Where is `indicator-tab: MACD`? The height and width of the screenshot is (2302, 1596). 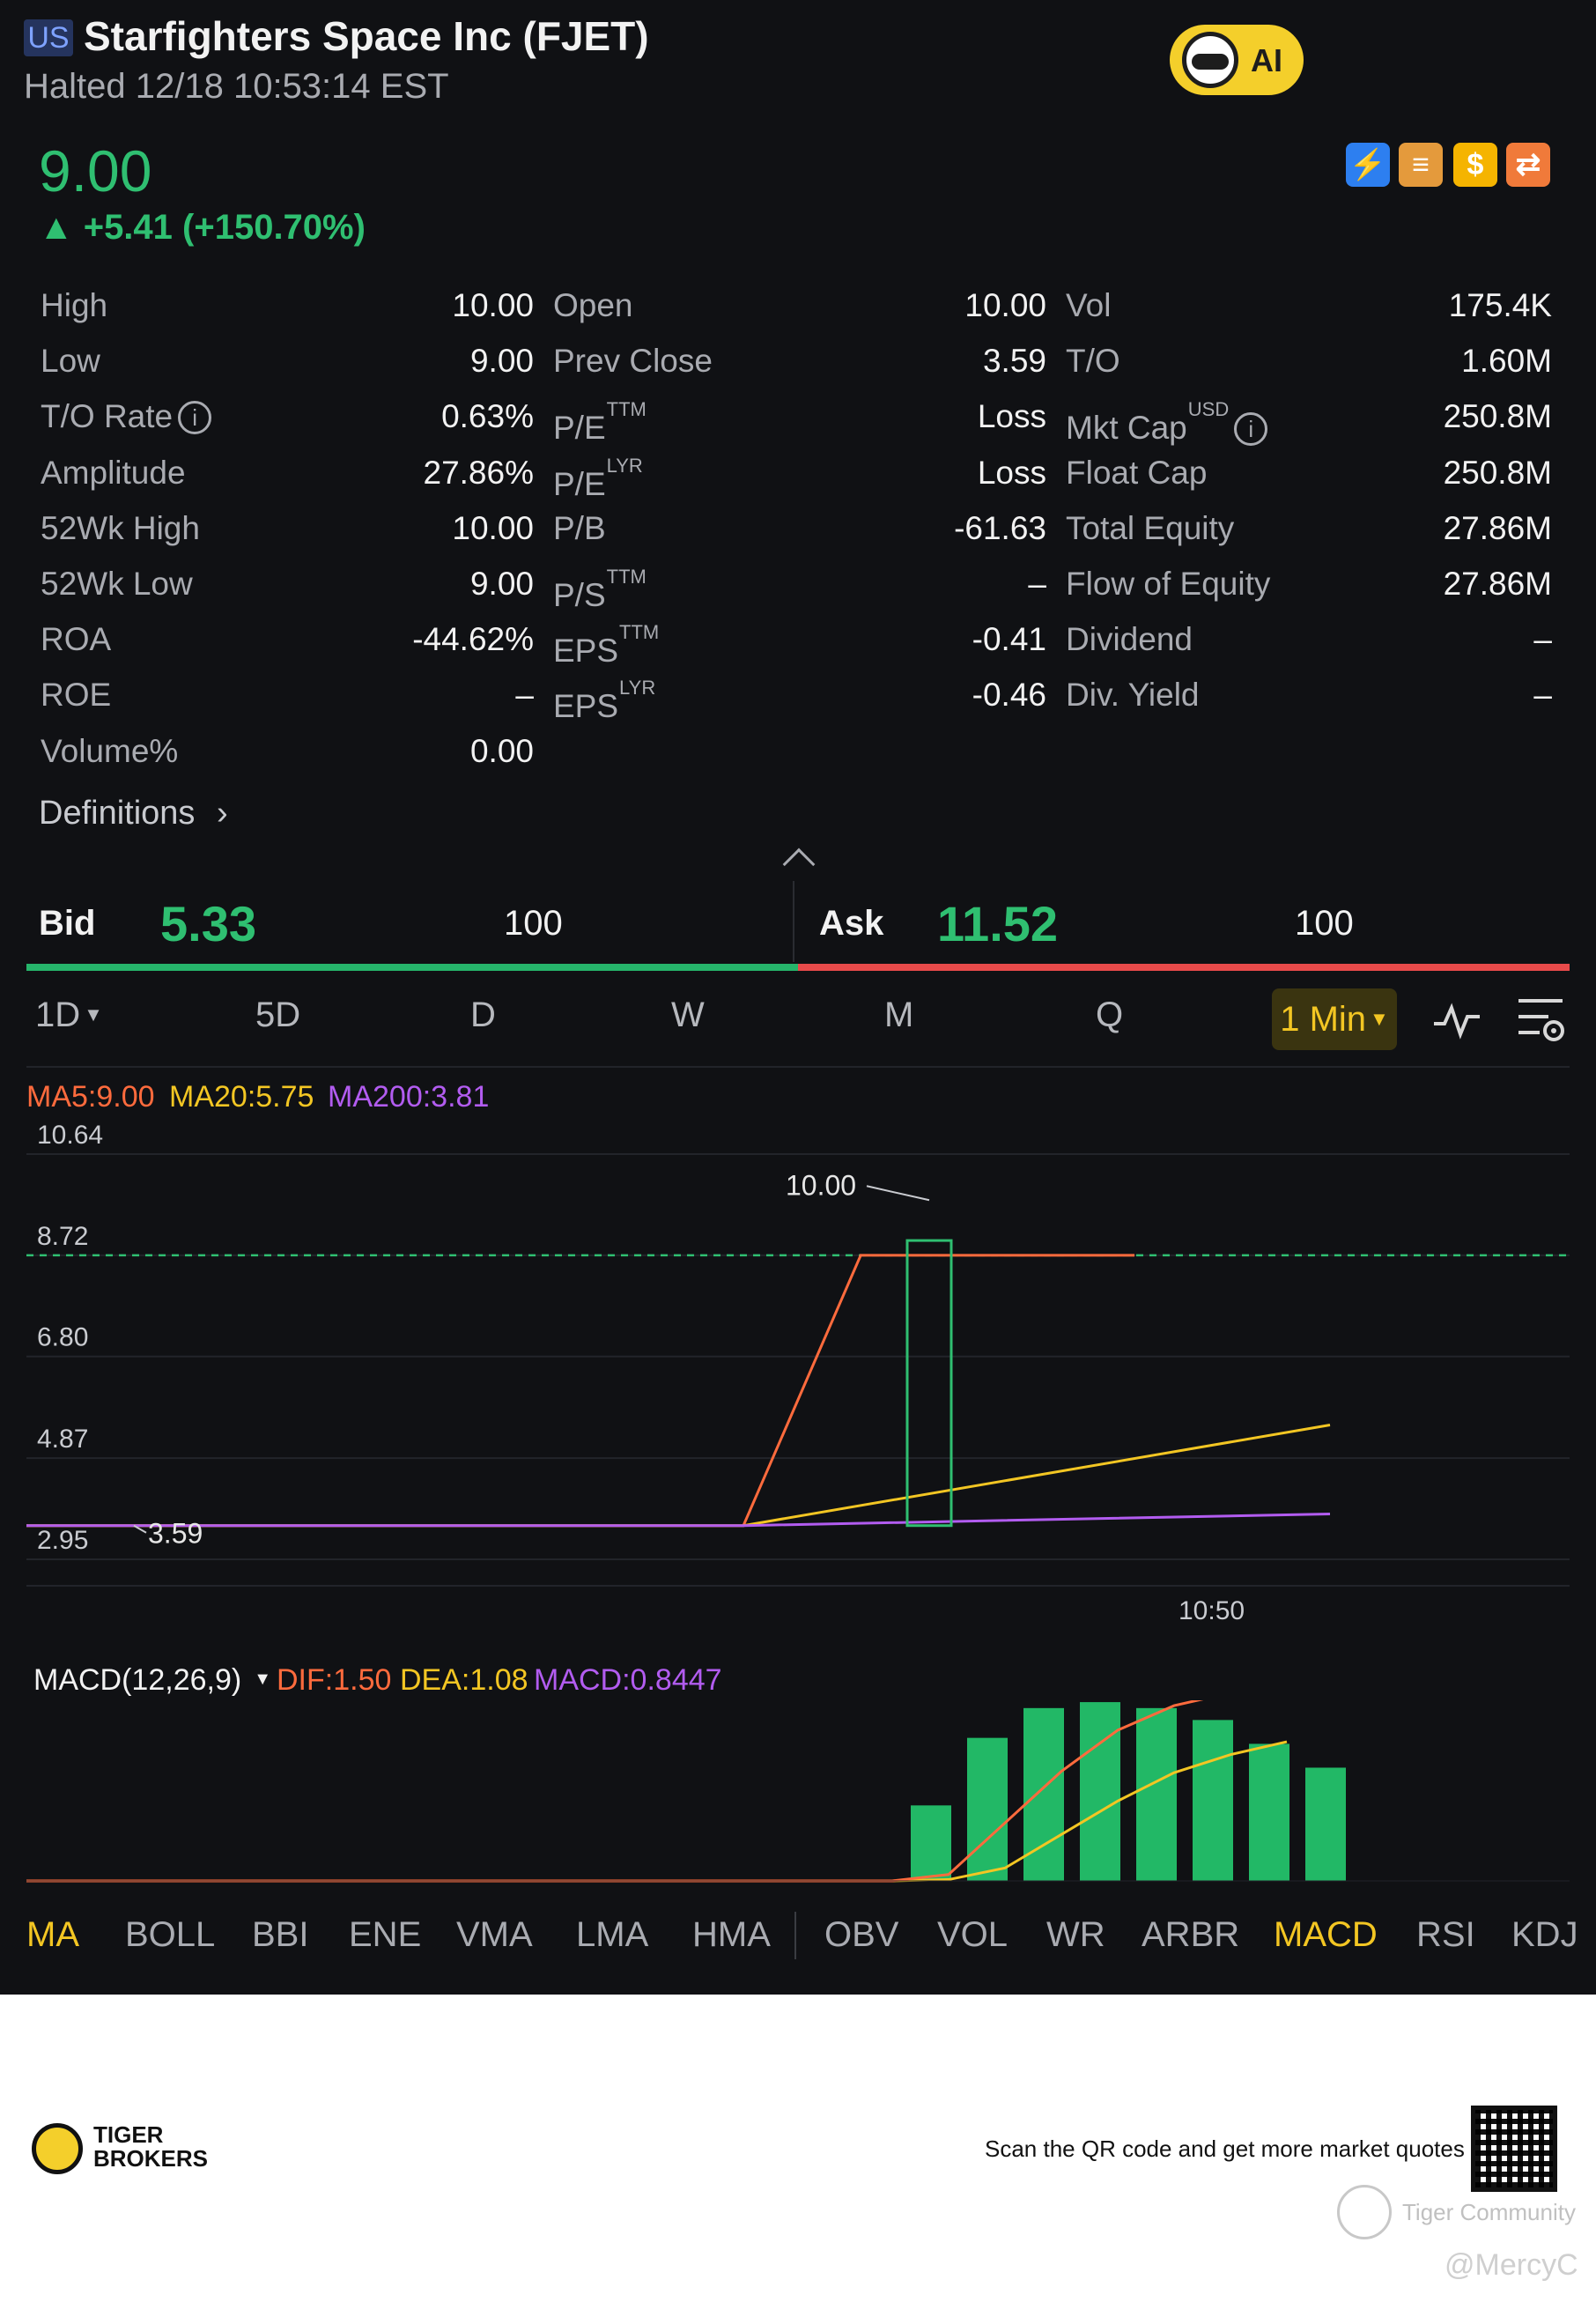 indicator-tab: MACD is located at coordinates (1326, 1934).